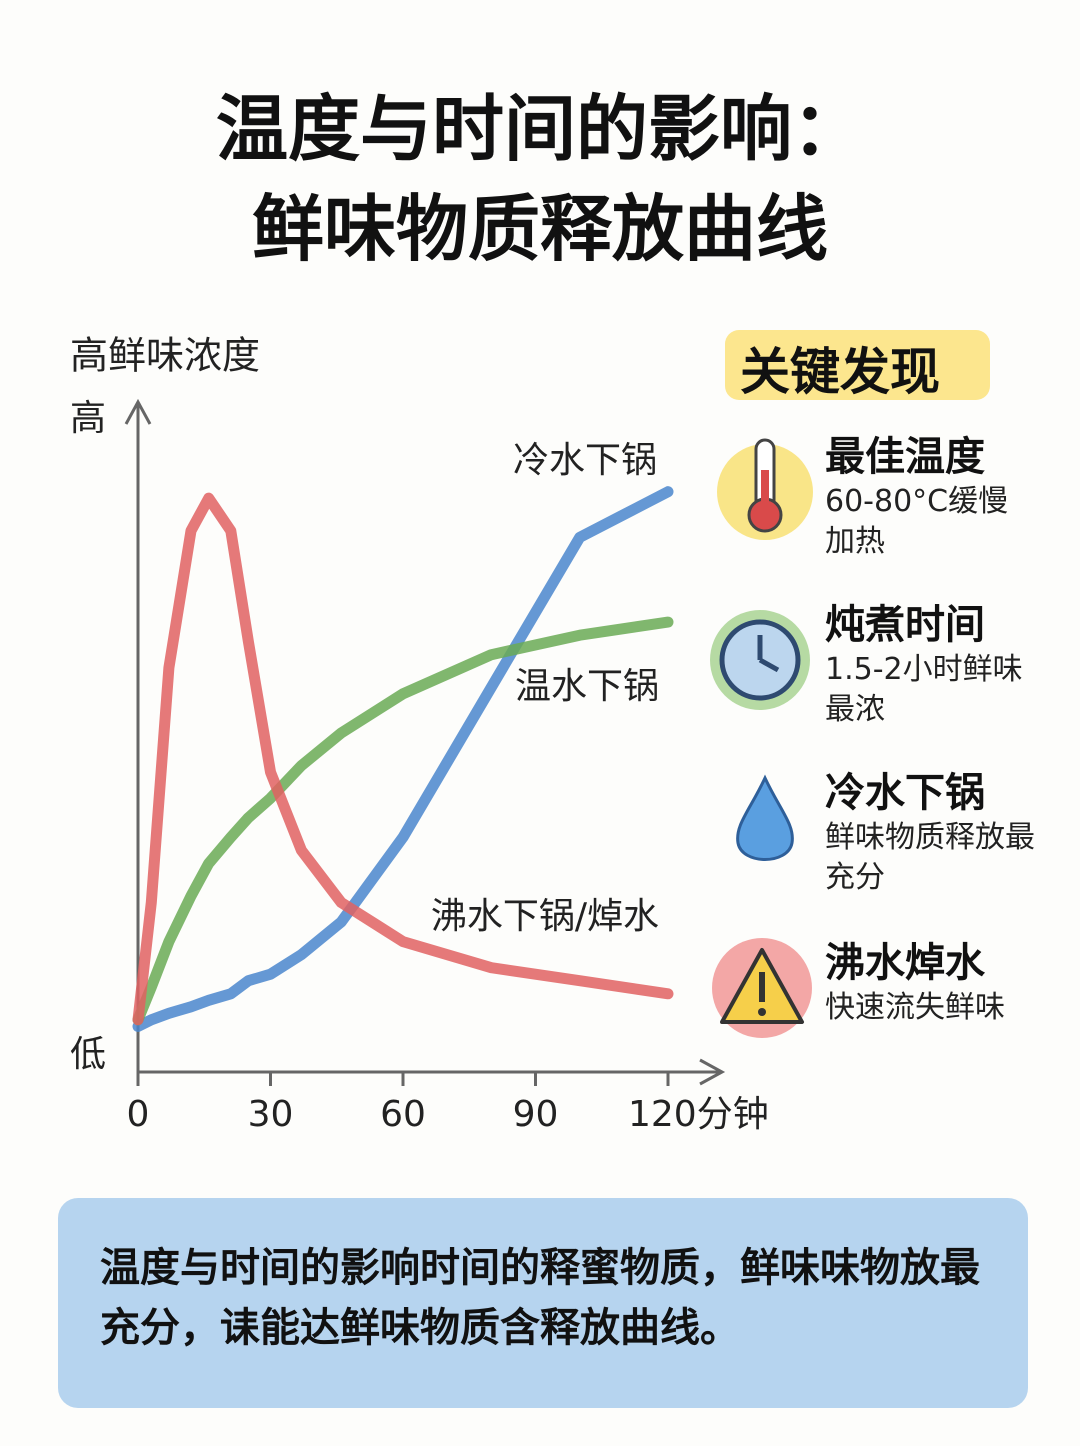  Describe the element at coordinates (930, 857) in the screenshot. I see `finding-text: 鲜味物质释放最充分` at that location.